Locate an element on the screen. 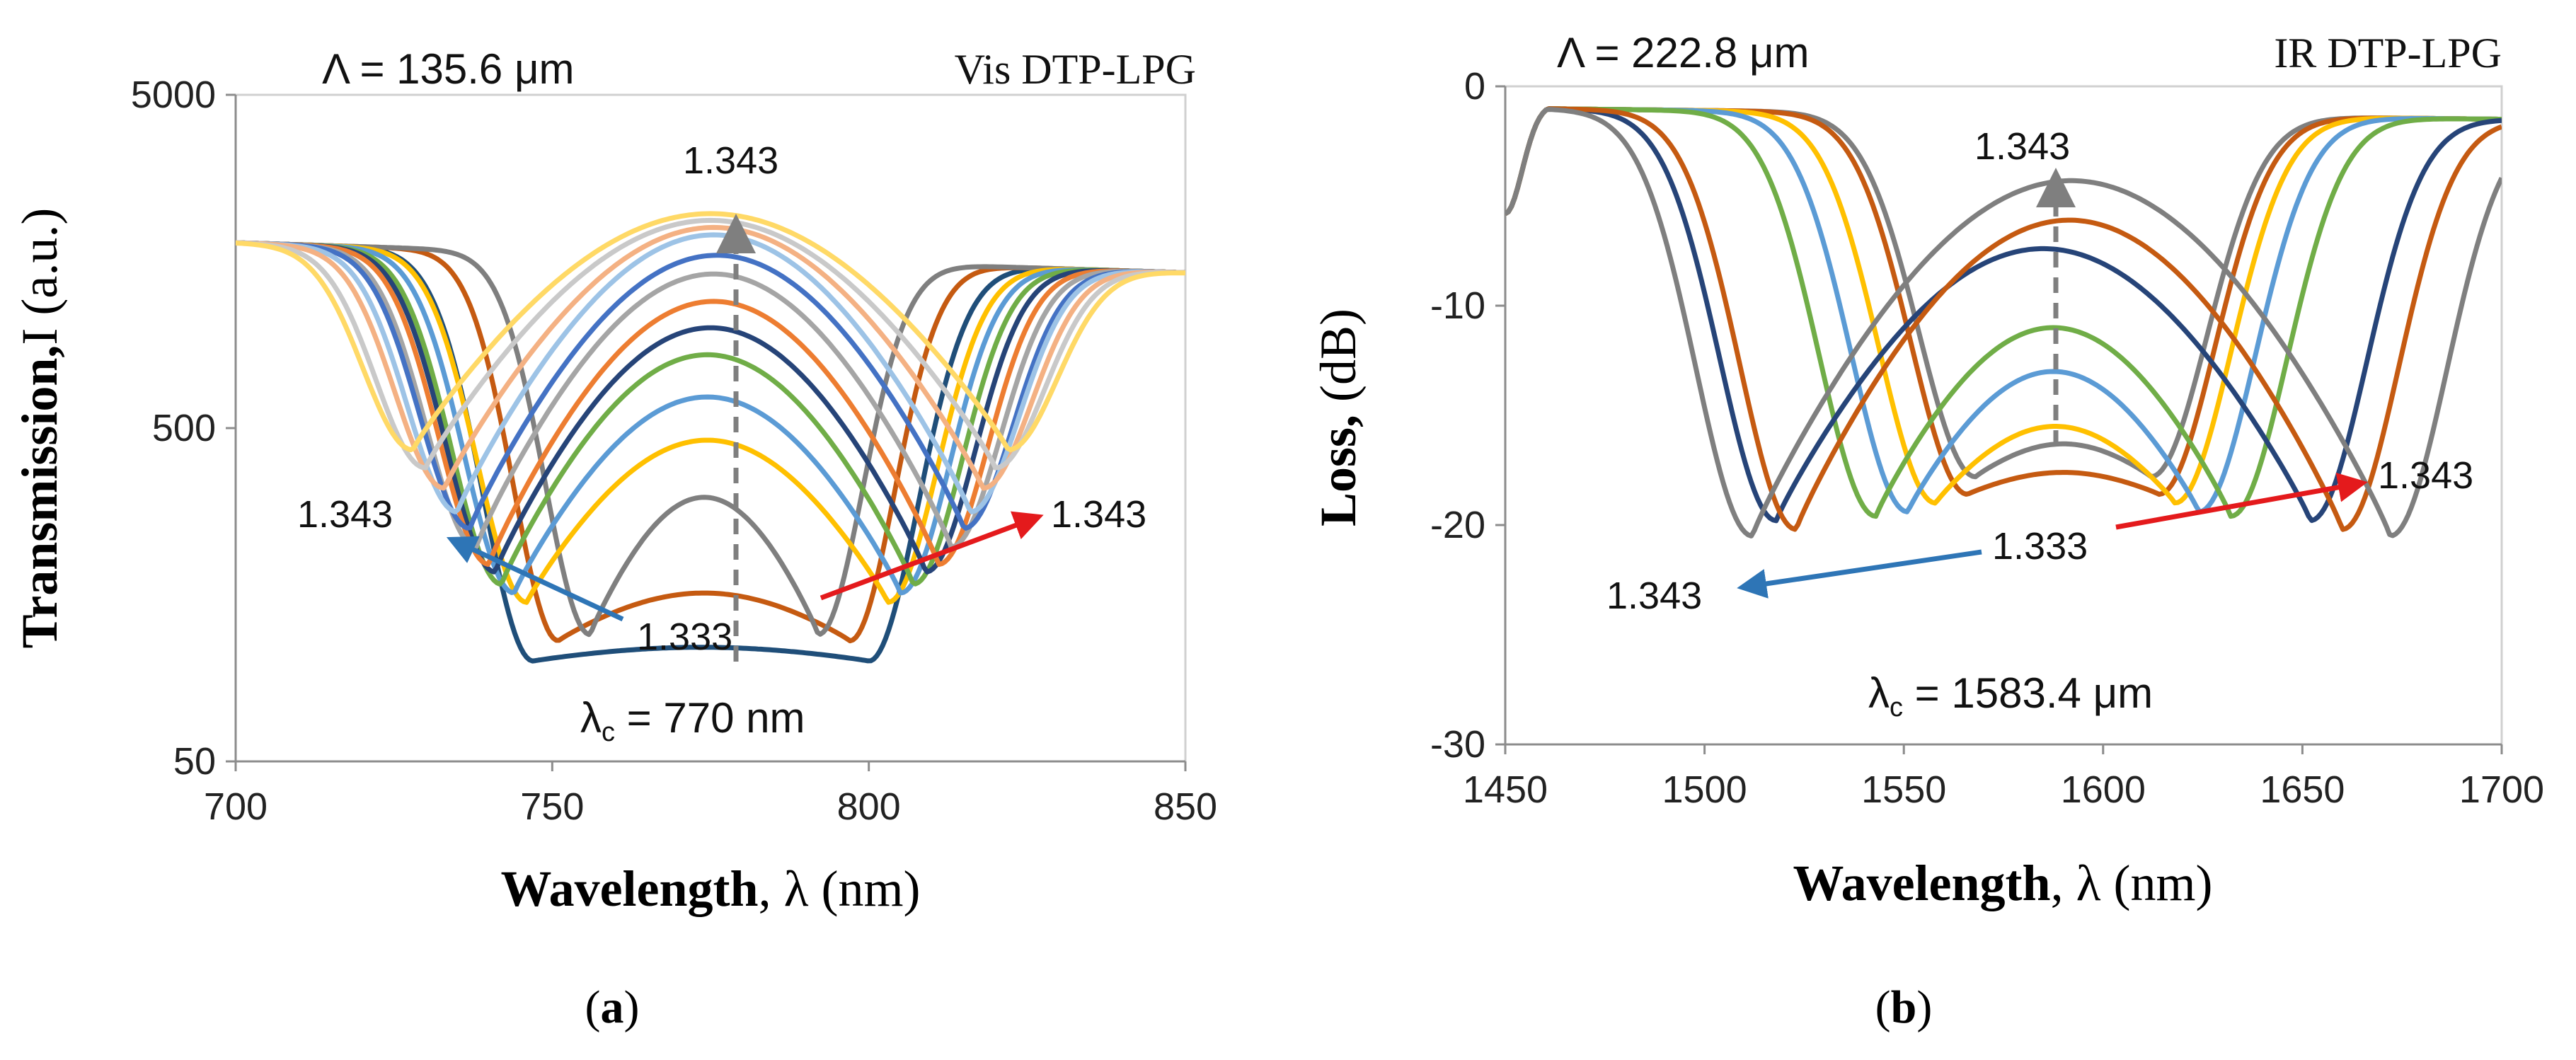  panel-label-a: (a) is located at coordinates (612, 1007).